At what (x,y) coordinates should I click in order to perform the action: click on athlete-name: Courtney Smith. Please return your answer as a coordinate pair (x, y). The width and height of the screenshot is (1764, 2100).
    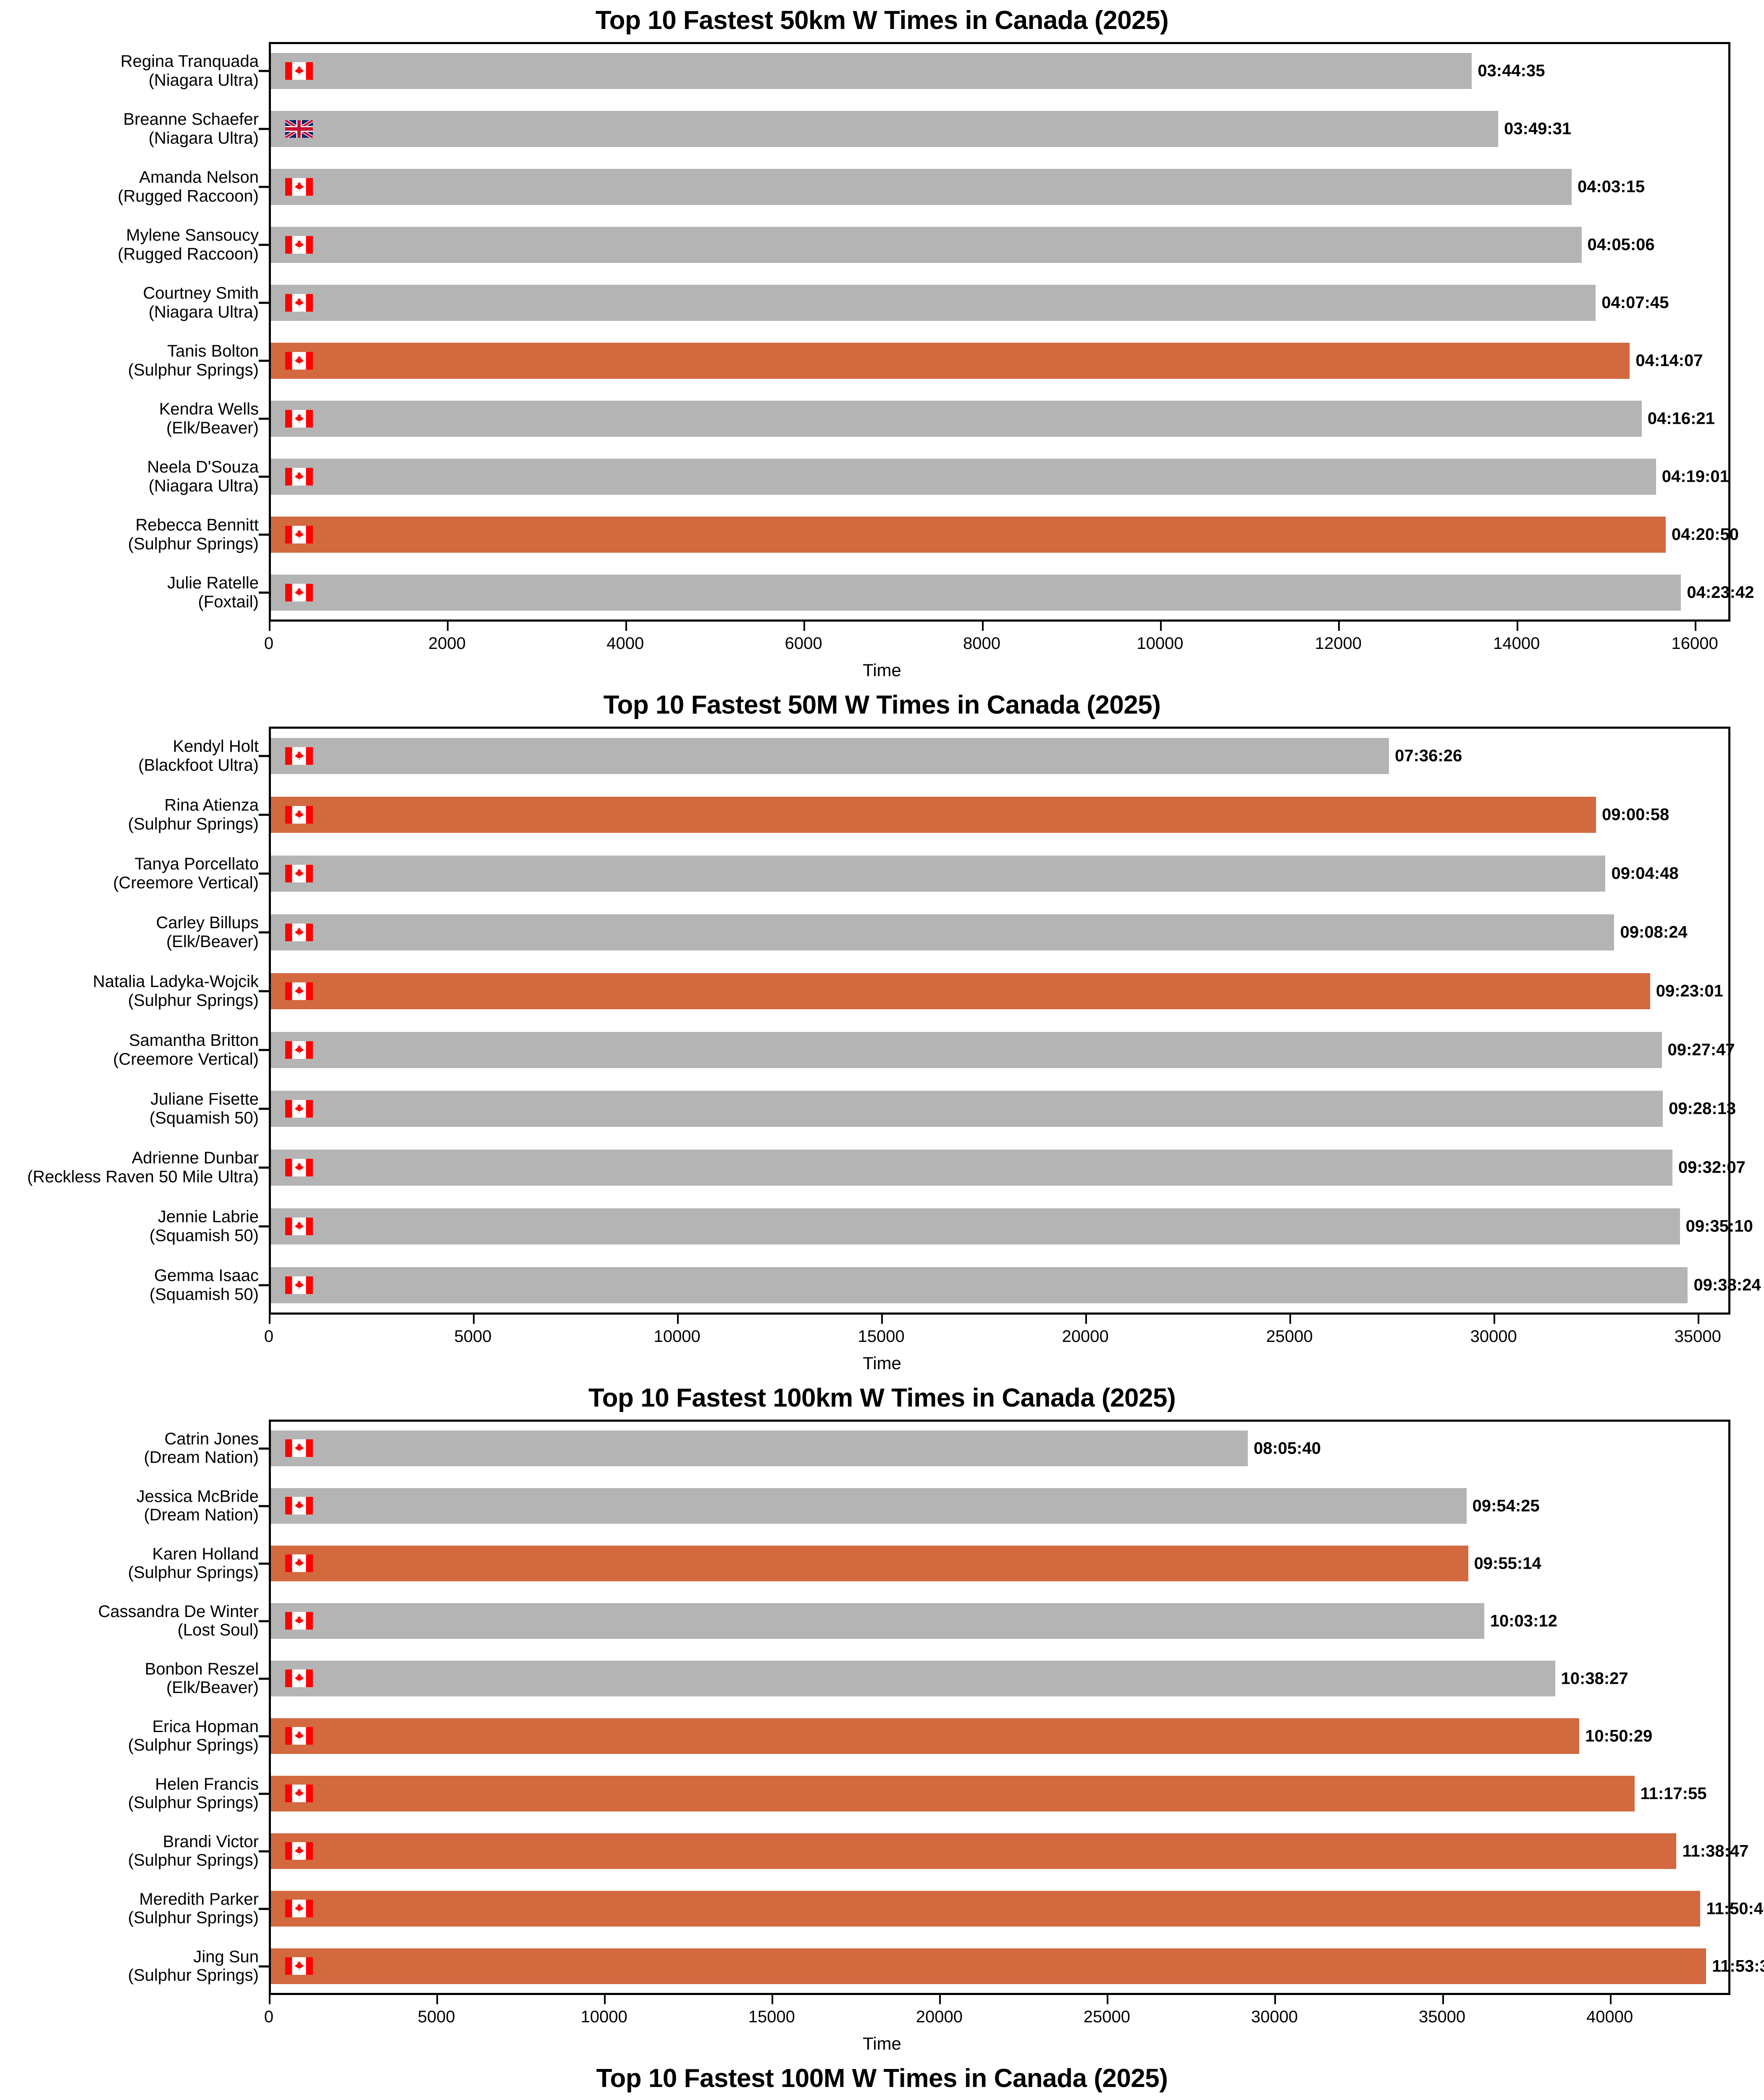
    Looking at the image, I should click on (201, 293).